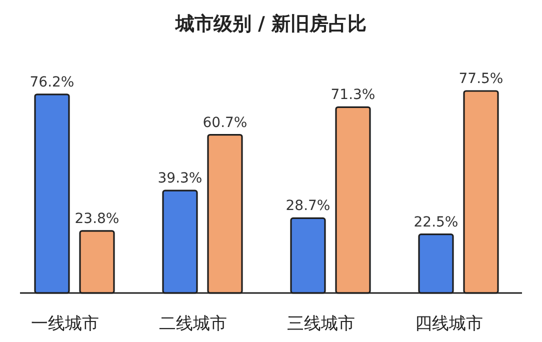 This screenshot has height=342, width=542. I want to click on data-label: 23.8%, so click(97, 218).